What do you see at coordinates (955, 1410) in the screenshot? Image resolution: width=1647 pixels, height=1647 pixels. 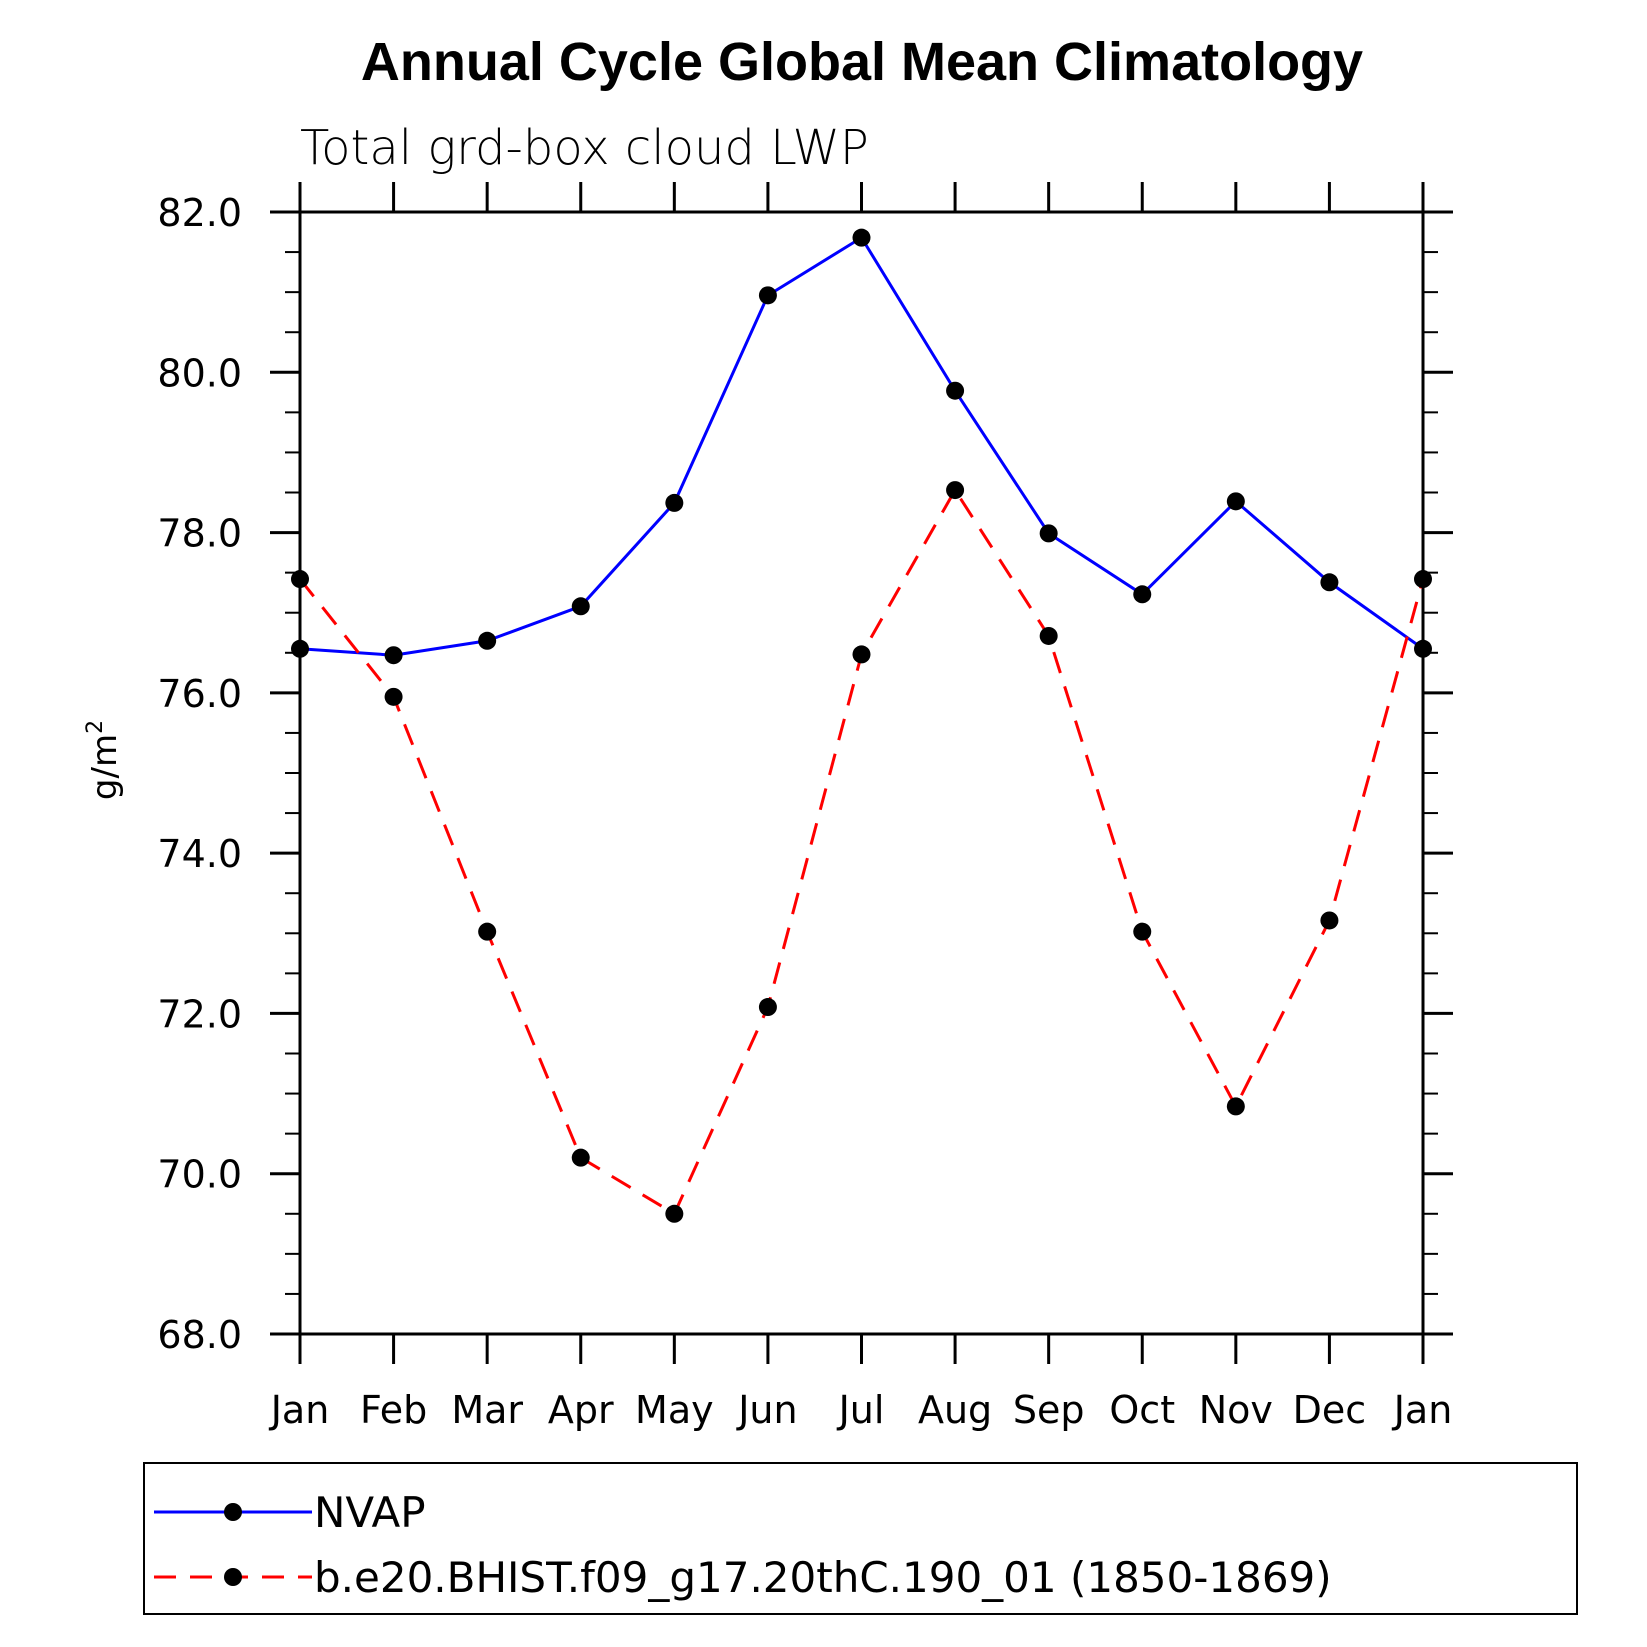 I see `x-tick-label: Aug` at bounding box center [955, 1410].